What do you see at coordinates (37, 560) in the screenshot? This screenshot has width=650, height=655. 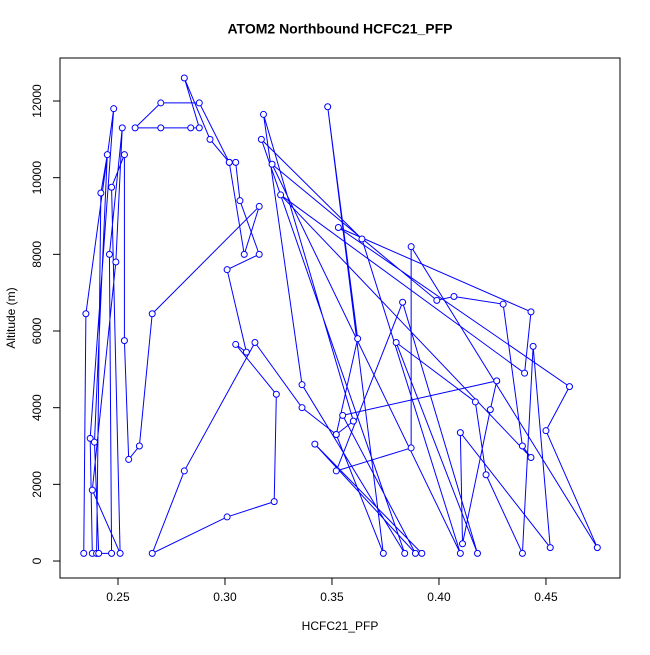 I see `y-tick-label: 0` at bounding box center [37, 560].